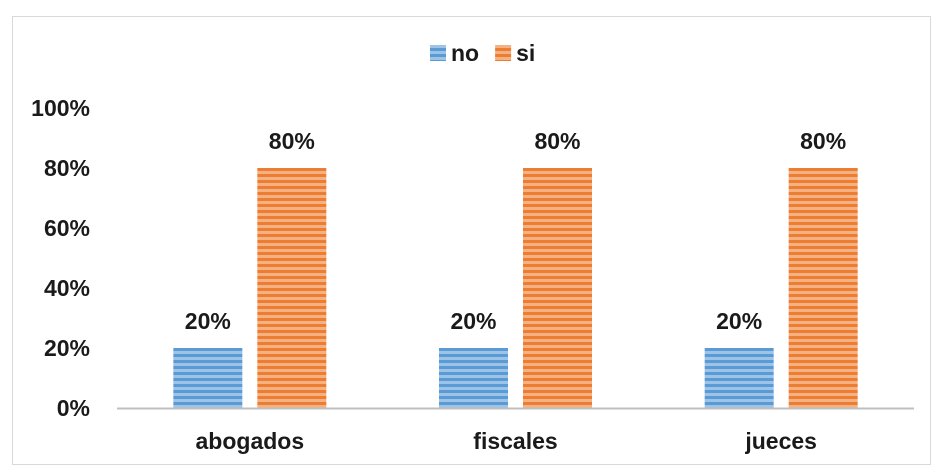  What do you see at coordinates (438, 53) in the screenshot?
I see `legend-swatch-no` at bounding box center [438, 53].